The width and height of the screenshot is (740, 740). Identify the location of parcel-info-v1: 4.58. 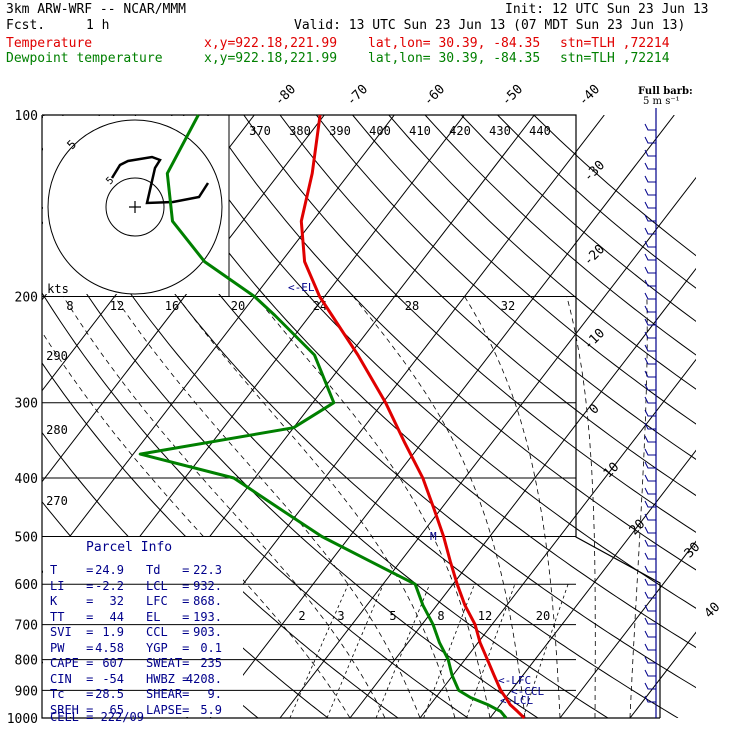
(109, 647).